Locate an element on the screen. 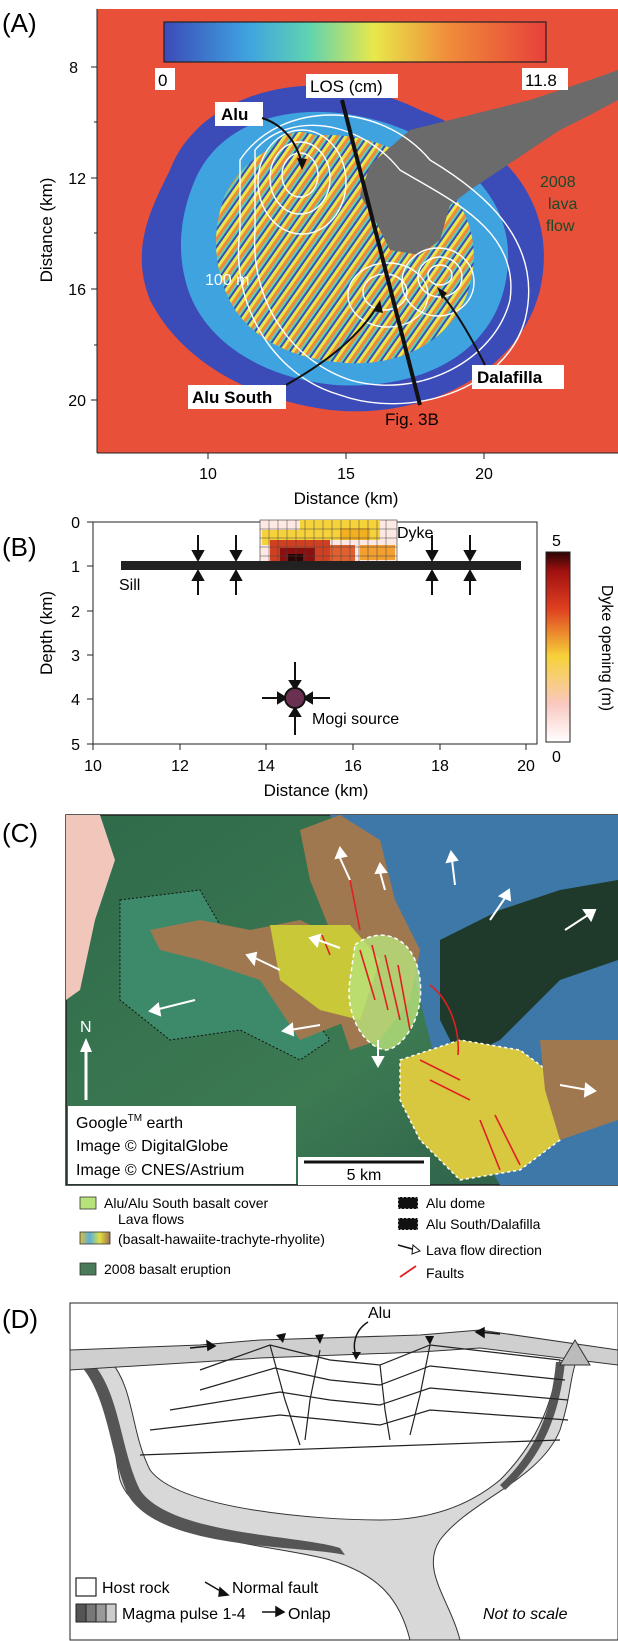  legend-normal-fault-icon is located at coordinates (217, 1589).